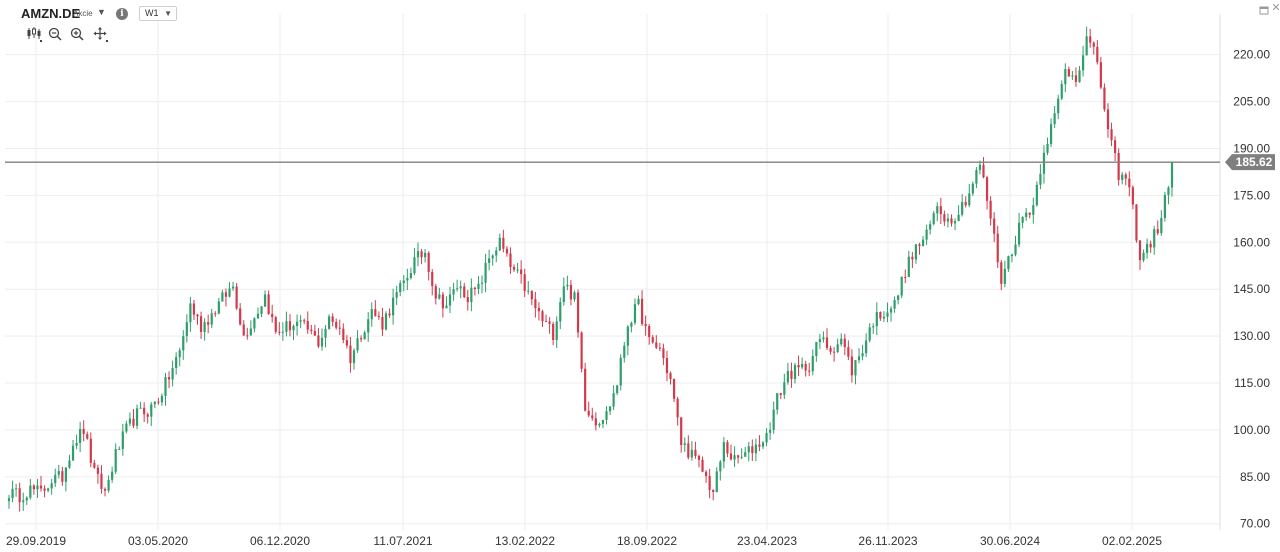 This screenshot has height=552, width=1280. What do you see at coordinates (34, 34) in the screenshot?
I see `candlestick-type-icon` at bounding box center [34, 34].